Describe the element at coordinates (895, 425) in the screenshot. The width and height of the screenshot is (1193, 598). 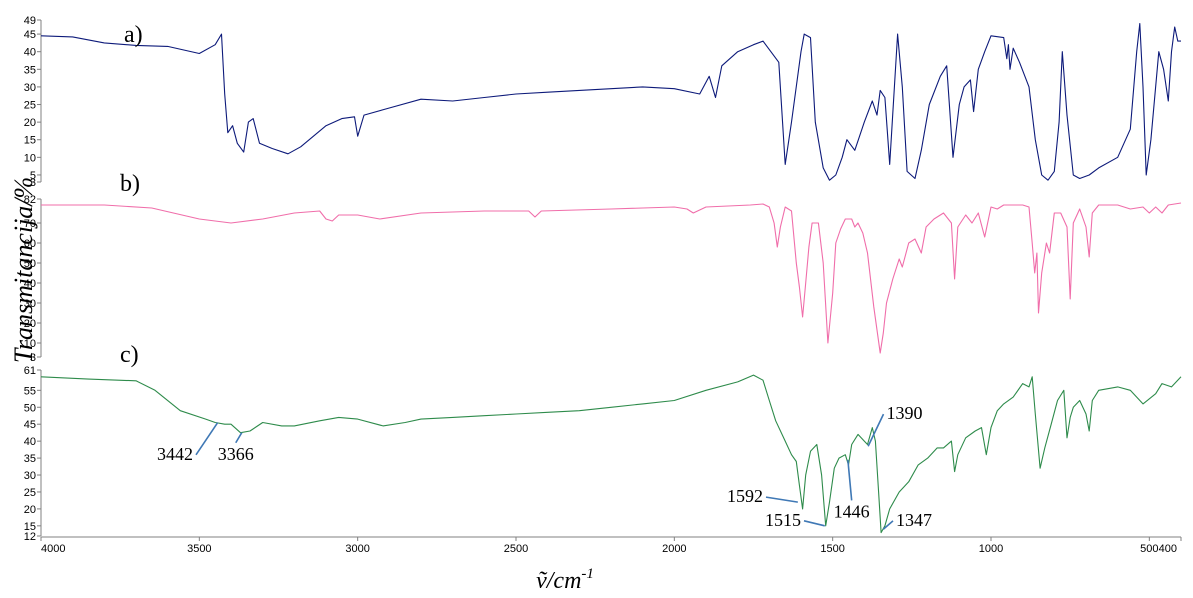
I see `peak-annotation: 1390` at that location.